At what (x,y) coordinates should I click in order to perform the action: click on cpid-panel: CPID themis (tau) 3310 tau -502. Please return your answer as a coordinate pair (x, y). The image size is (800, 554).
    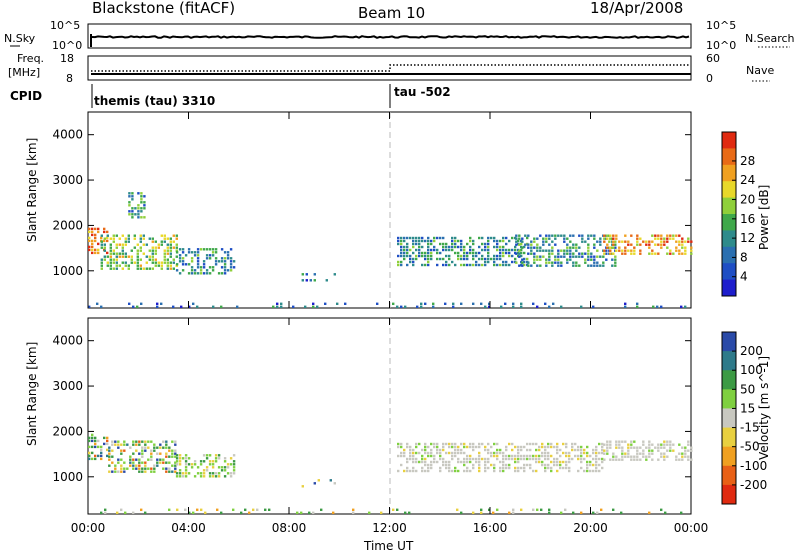
    Looking at the image, I should click on (230, 96).